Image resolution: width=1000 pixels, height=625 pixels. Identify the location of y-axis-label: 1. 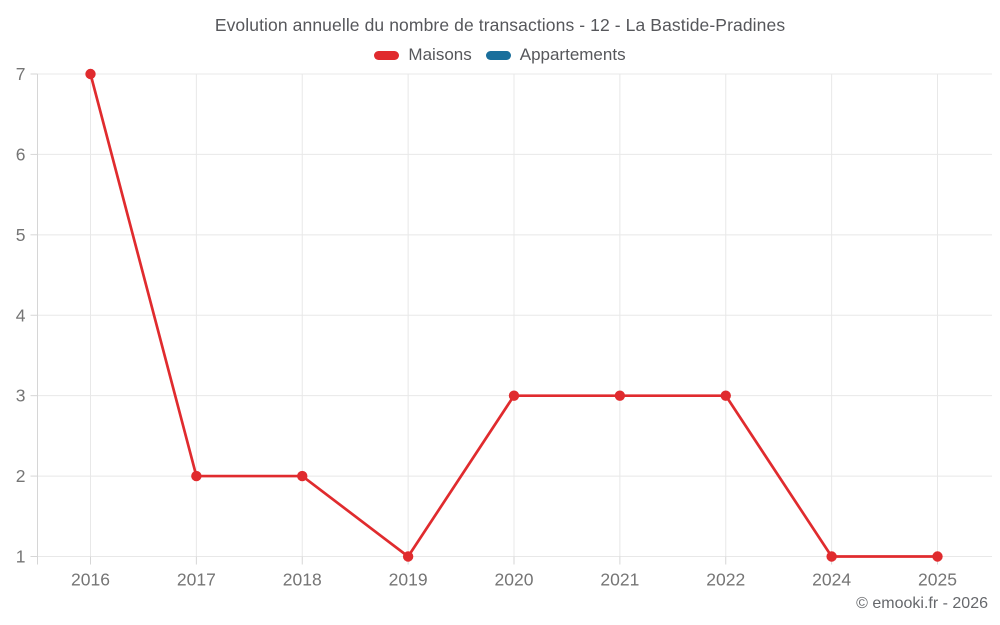
(21, 557).